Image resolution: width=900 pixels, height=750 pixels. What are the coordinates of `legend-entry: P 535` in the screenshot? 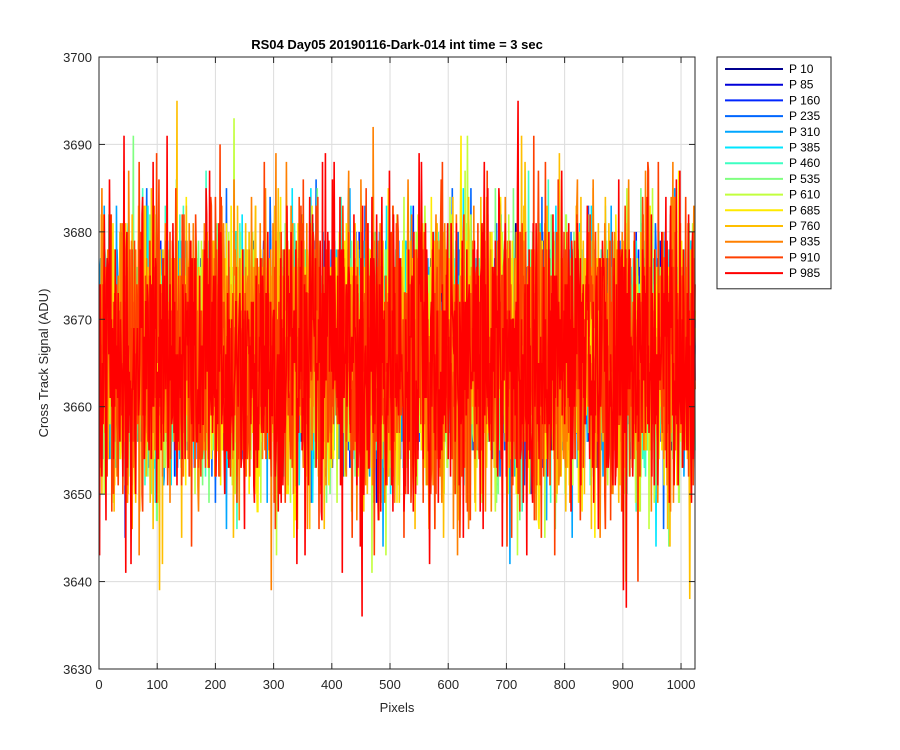 It's located at (804, 179).